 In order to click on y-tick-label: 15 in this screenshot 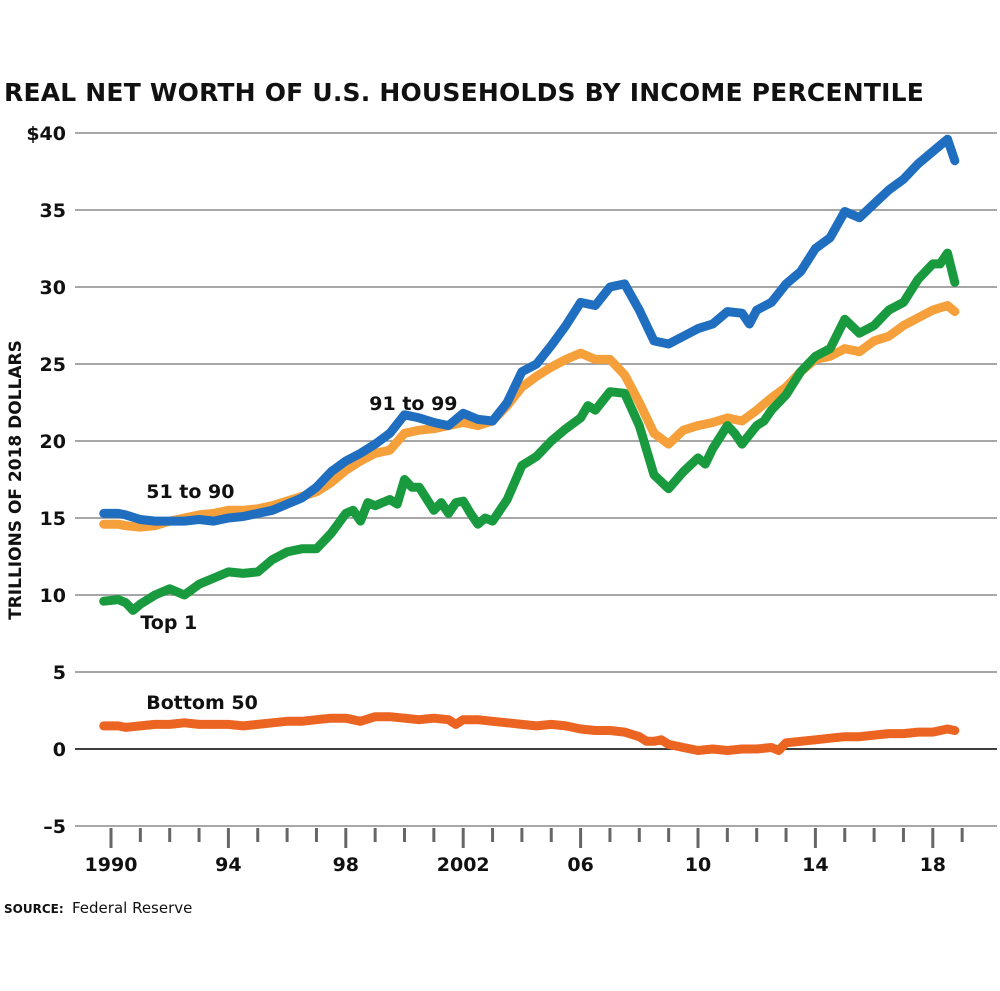, I will do `click(53, 519)`.